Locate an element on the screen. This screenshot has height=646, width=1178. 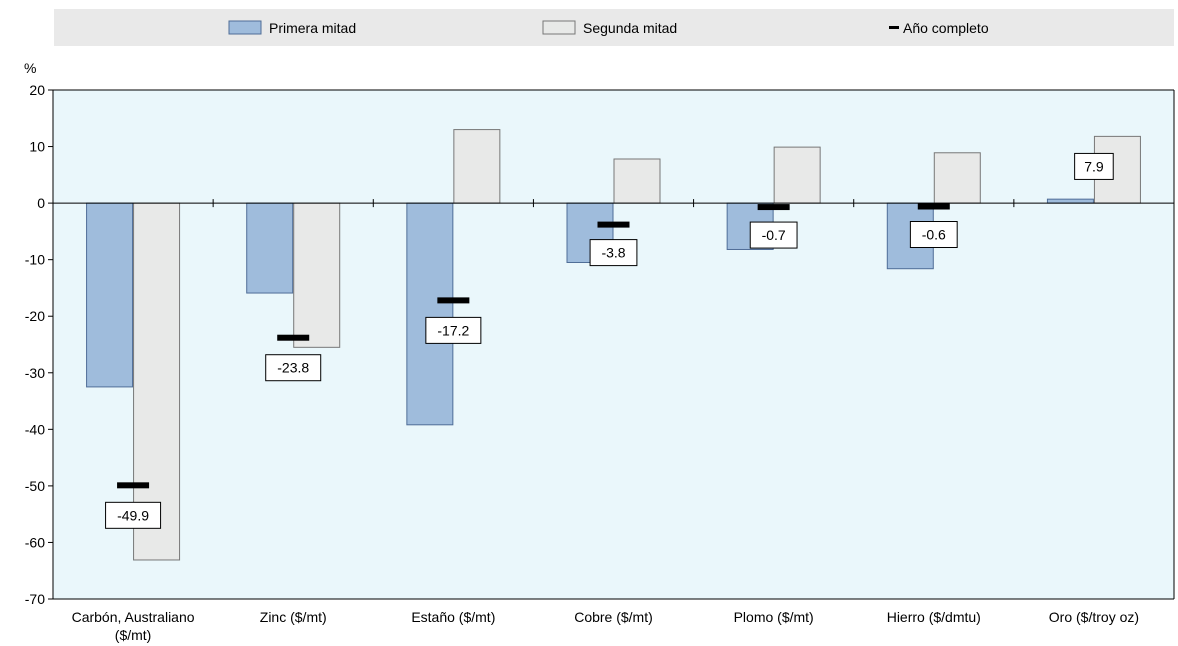
legend-label: Segunda mitad is located at coordinates (630, 28).